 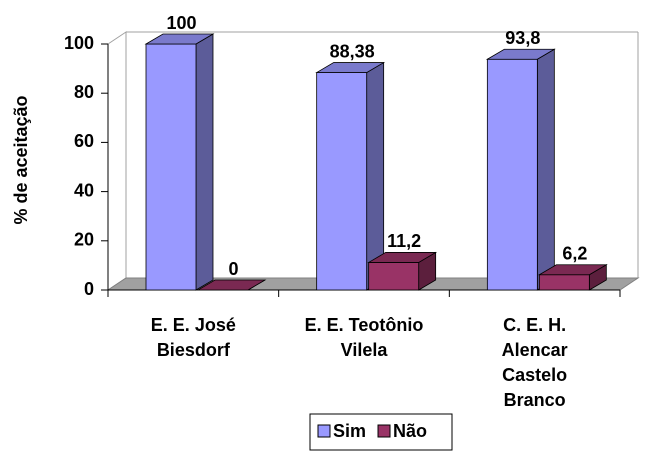 I want to click on data-label: 100, so click(x=181, y=23).